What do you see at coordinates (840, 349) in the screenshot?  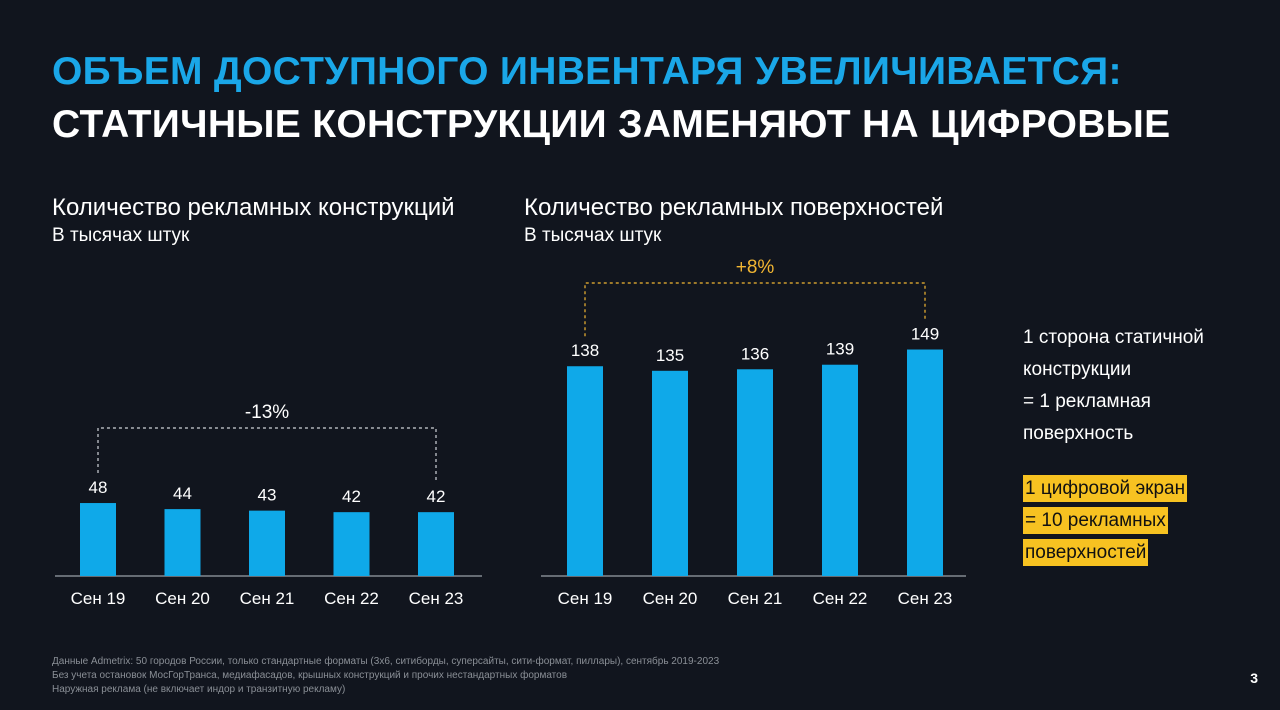 I see `value-label: 139` at bounding box center [840, 349].